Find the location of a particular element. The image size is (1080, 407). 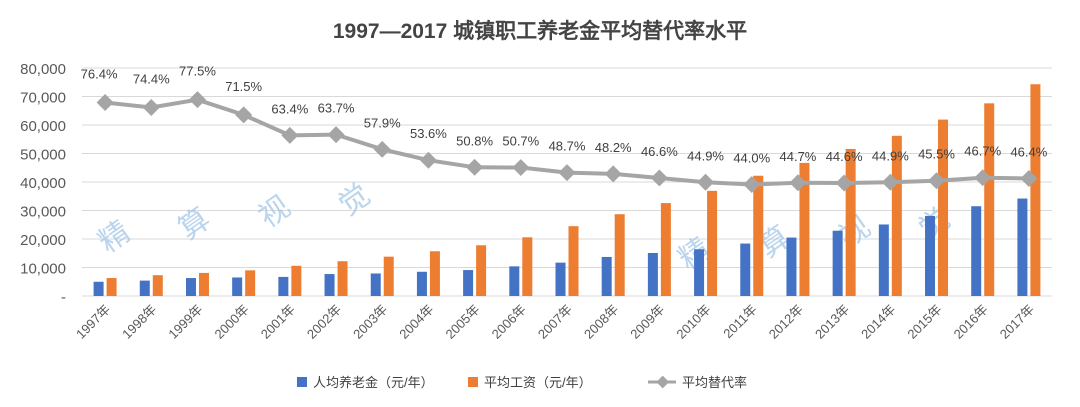

legend-label: 平均工资（元/年） is located at coordinates (538, 382).